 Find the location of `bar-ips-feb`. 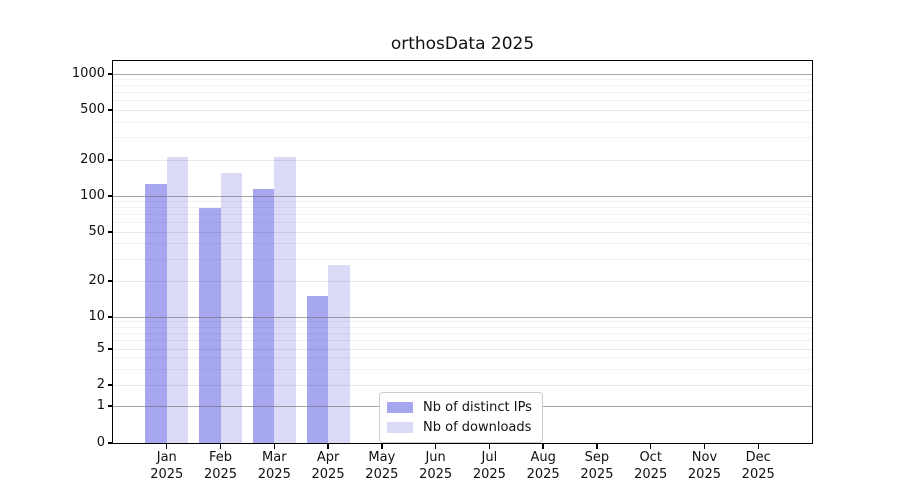

bar-ips-feb is located at coordinates (210, 325).